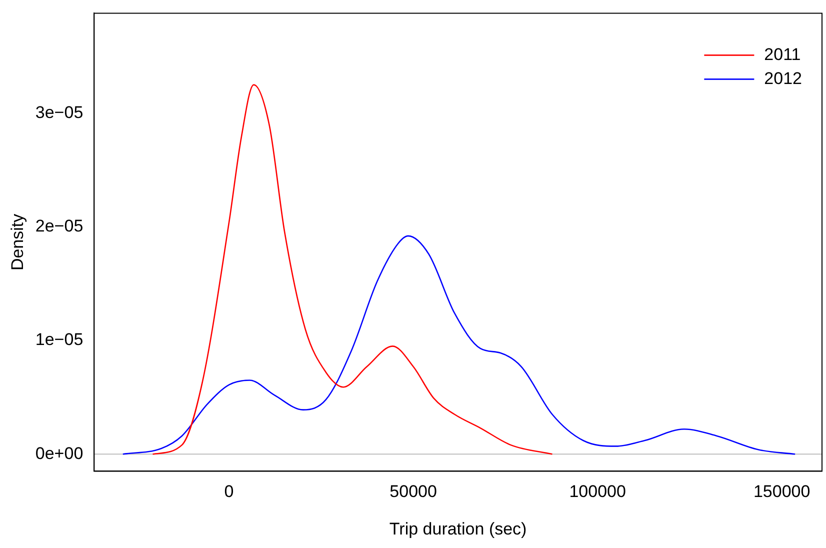 This screenshot has width=826, height=548. I want to click on y-tick-label: 1e−05, so click(59, 340).